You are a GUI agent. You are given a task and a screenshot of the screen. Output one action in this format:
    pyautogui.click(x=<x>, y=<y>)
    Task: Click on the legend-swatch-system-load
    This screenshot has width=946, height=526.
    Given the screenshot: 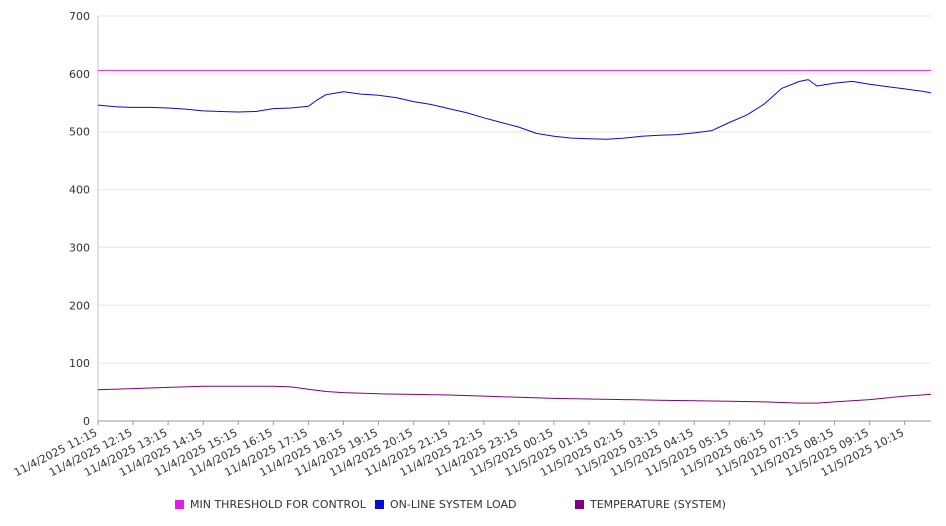 What is the action you would take?
    pyautogui.click(x=379, y=504)
    